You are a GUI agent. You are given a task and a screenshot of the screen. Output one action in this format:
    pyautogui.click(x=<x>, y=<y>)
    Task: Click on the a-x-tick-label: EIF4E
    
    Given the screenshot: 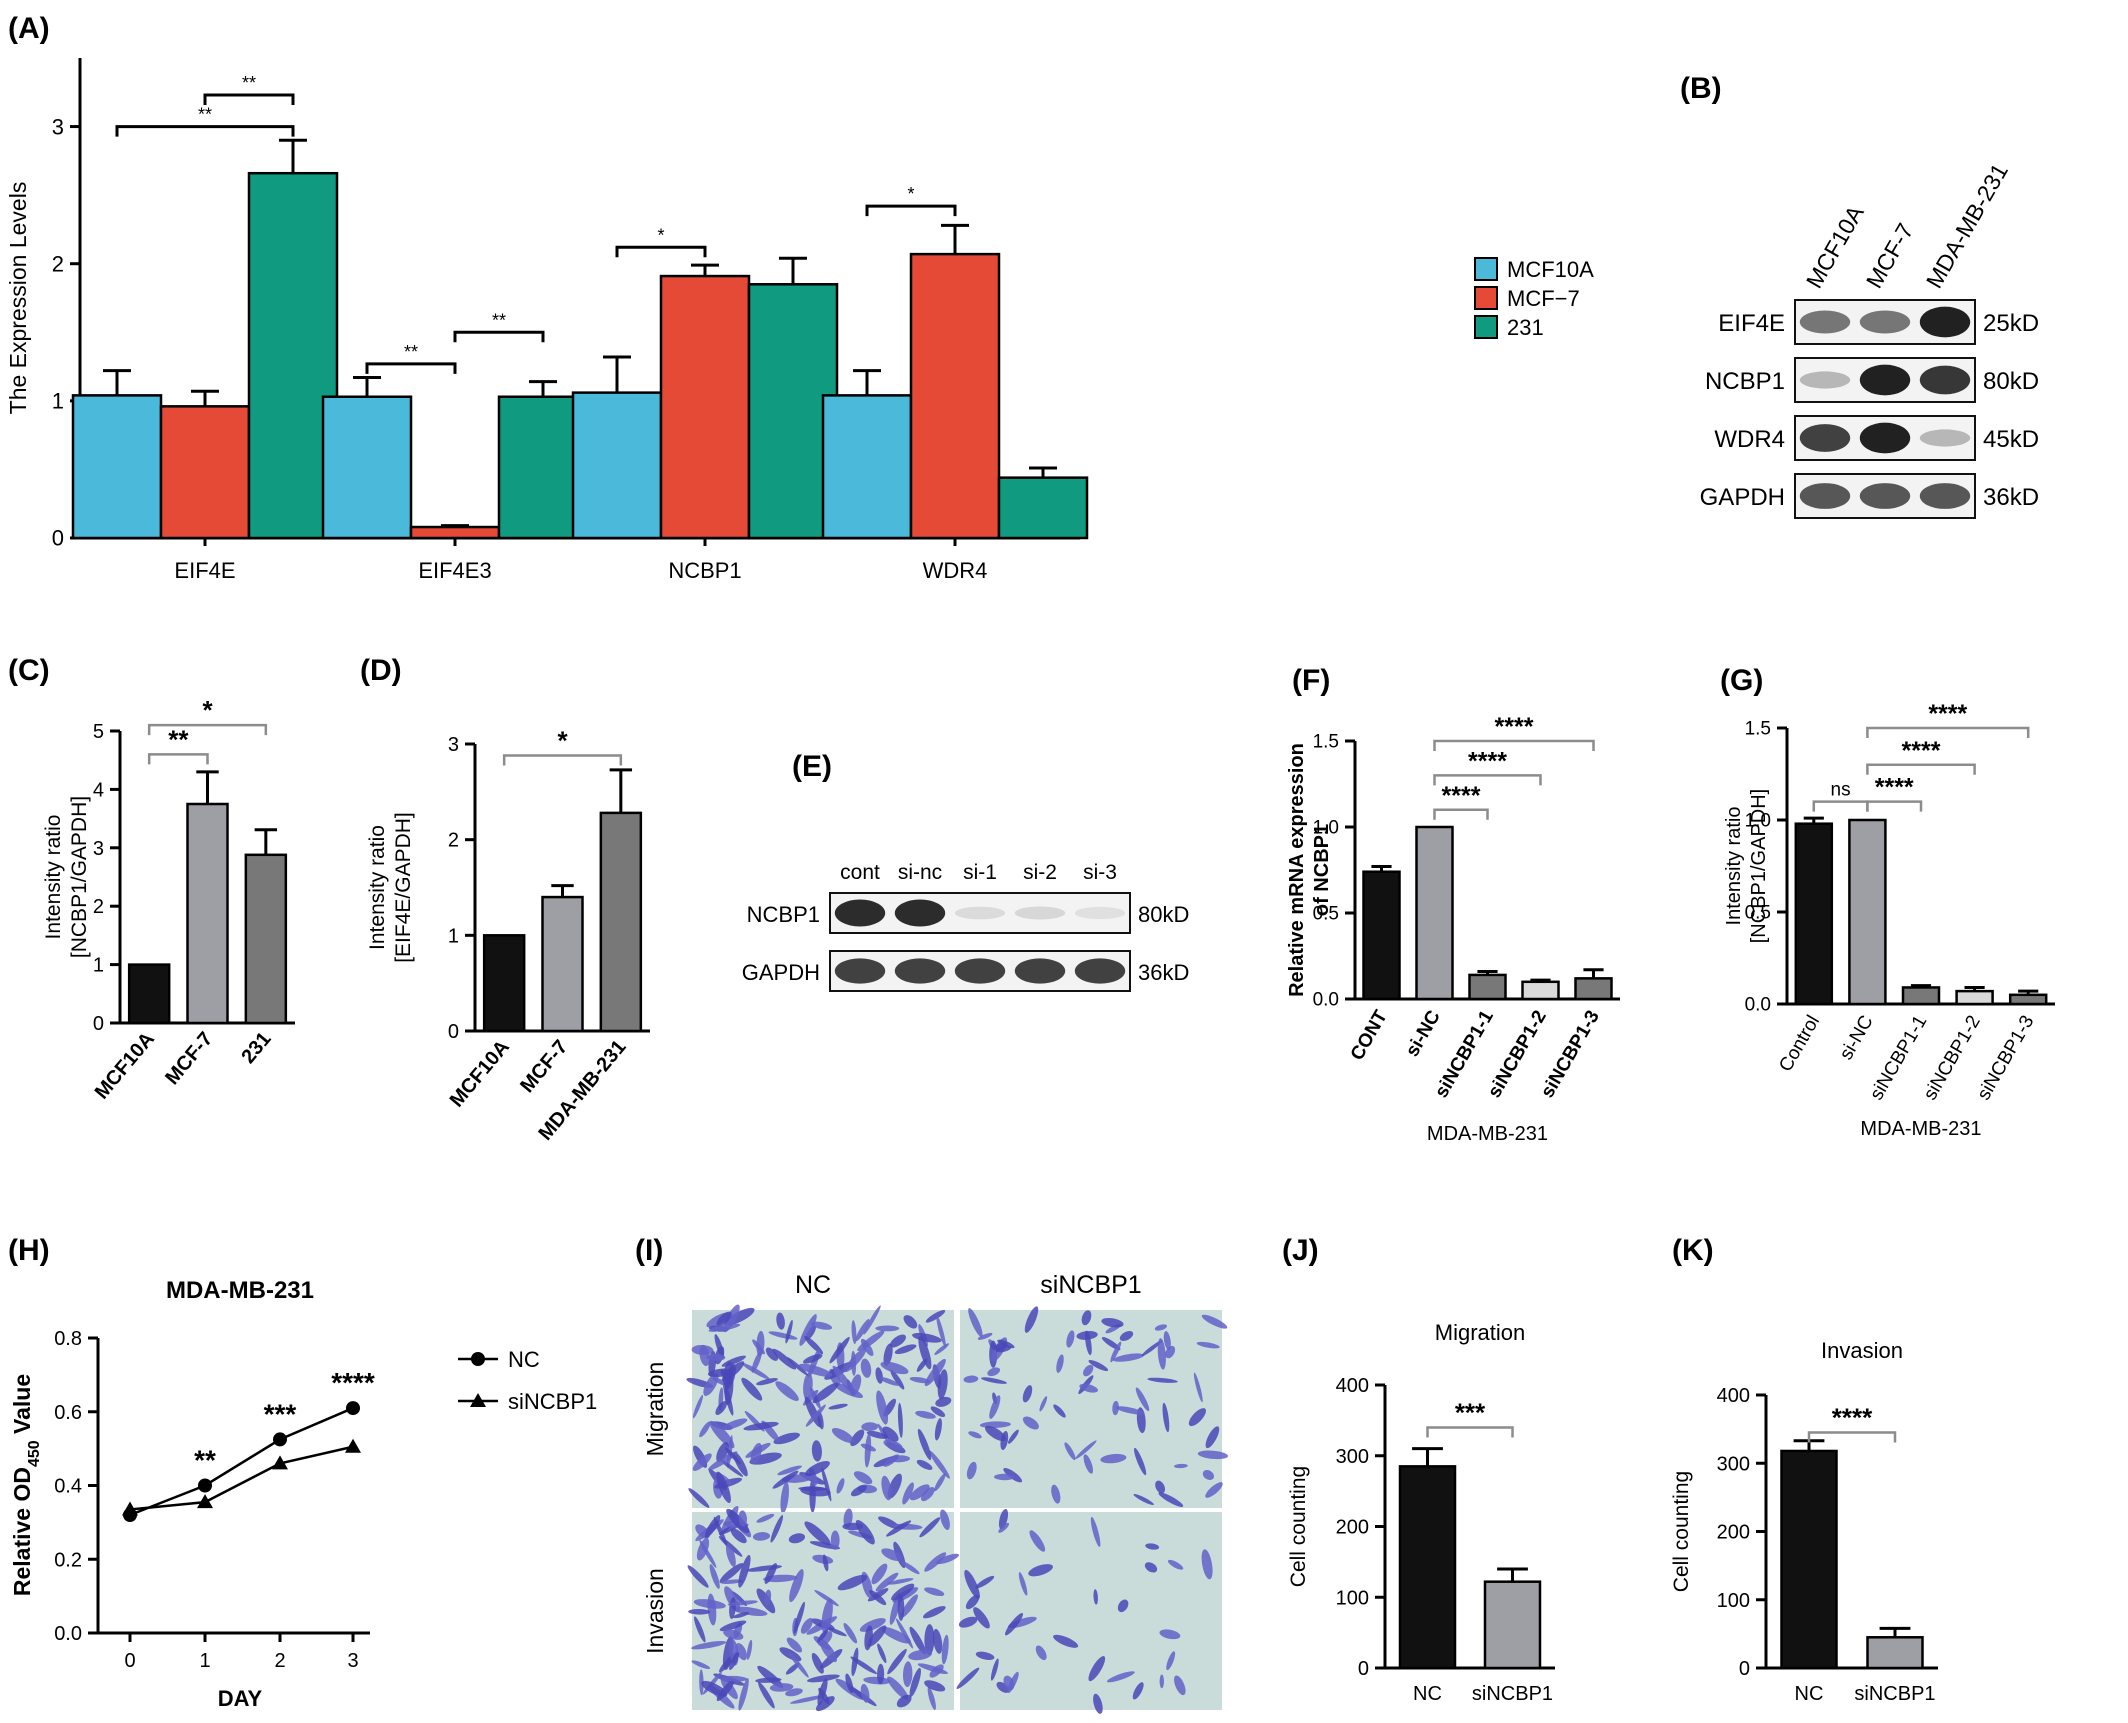 What is the action you would take?
    pyautogui.click(x=204, y=570)
    